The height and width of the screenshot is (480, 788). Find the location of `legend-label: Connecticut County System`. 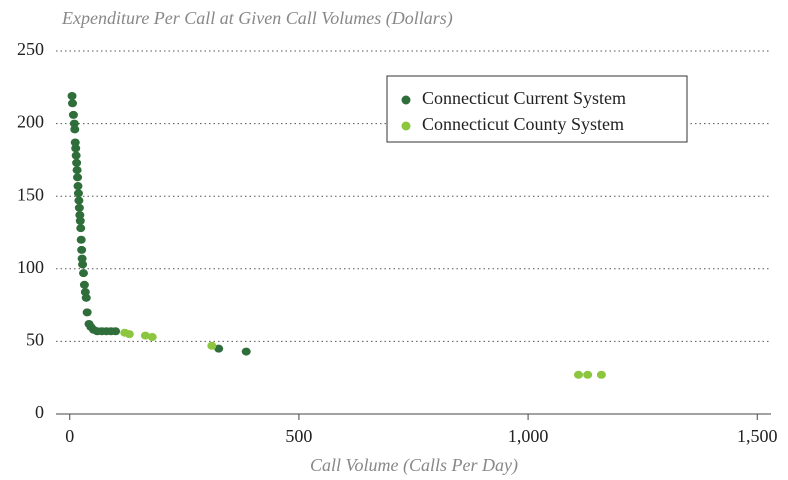

legend-label: Connecticut County System is located at coordinates (523, 124).